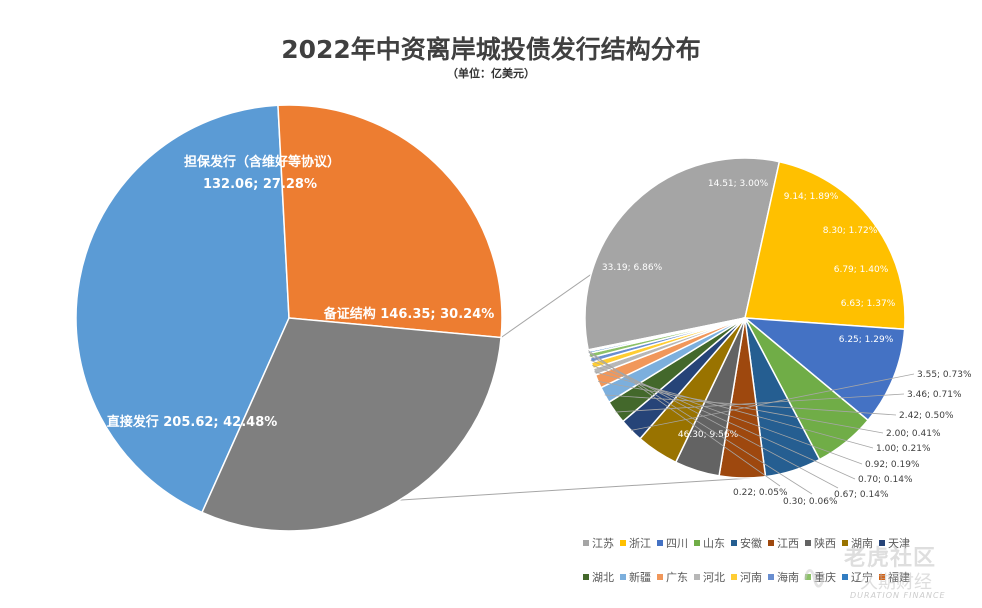  I want to click on legend-item-新疆: 新疆, so click(640, 577).